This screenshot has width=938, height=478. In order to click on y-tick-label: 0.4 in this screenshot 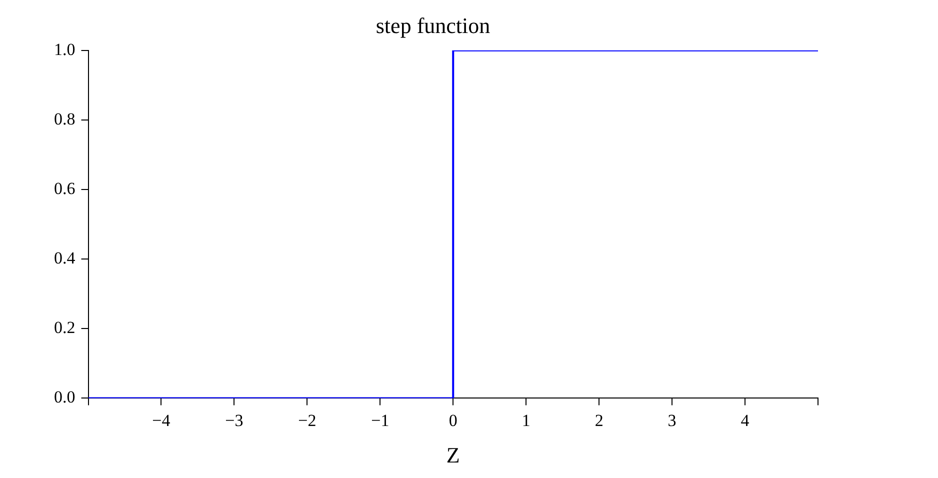, I will do `click(65, 258)`.